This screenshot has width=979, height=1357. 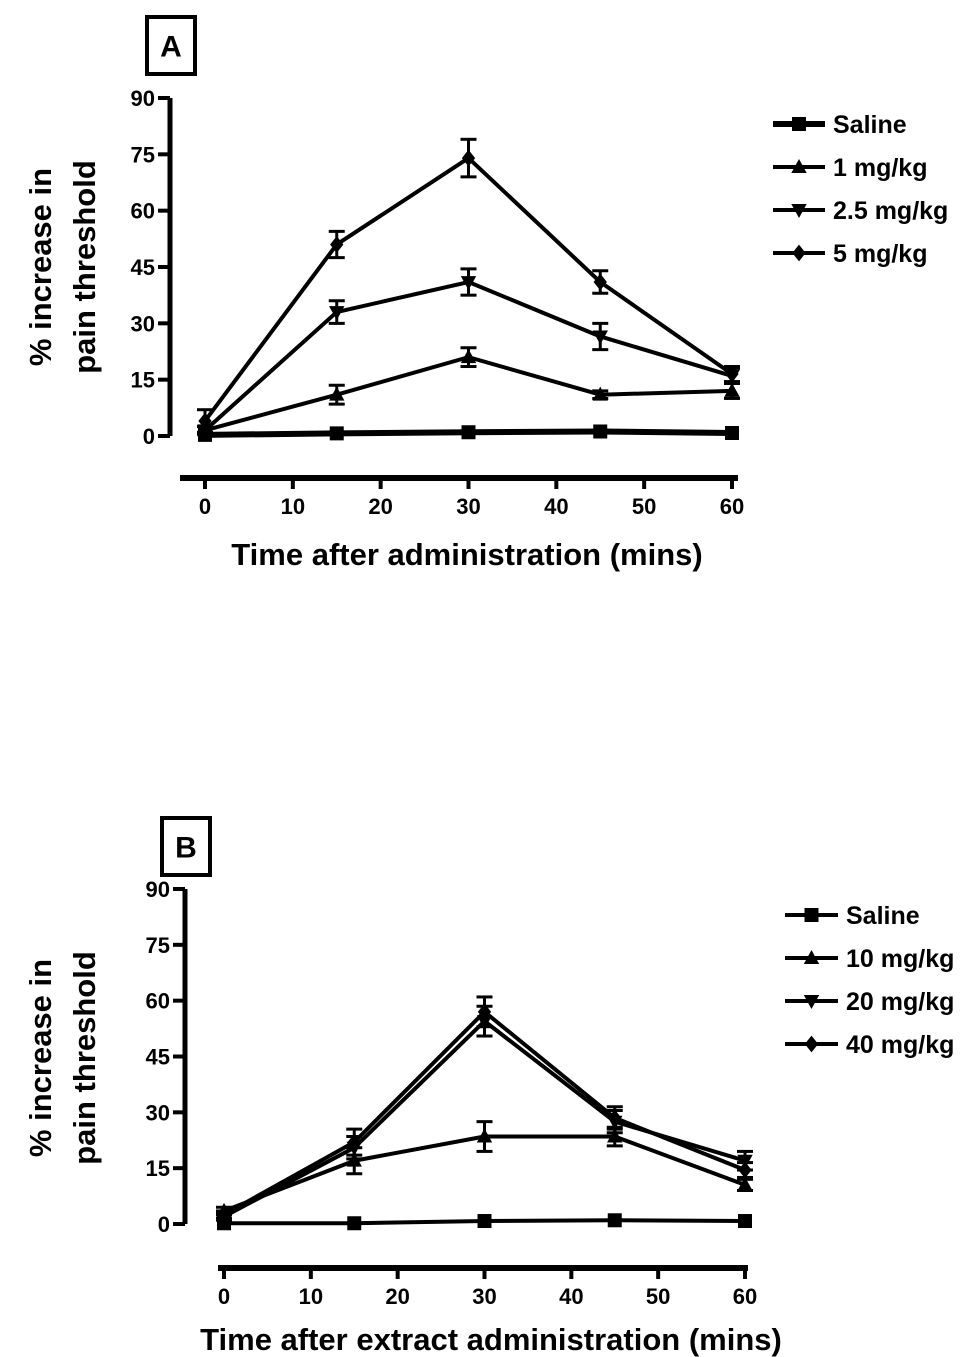 I want to click on legend-entry: 10 mg/kg, so click(x=869, y=959).